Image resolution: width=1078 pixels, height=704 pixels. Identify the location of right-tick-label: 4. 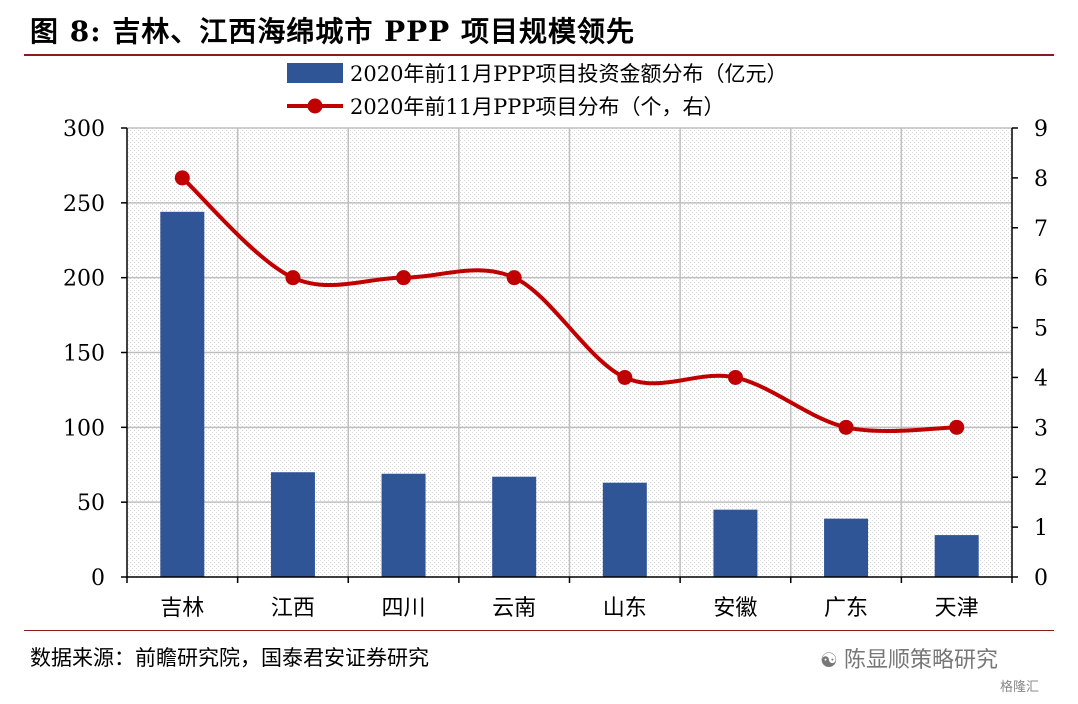
(1041, 378).